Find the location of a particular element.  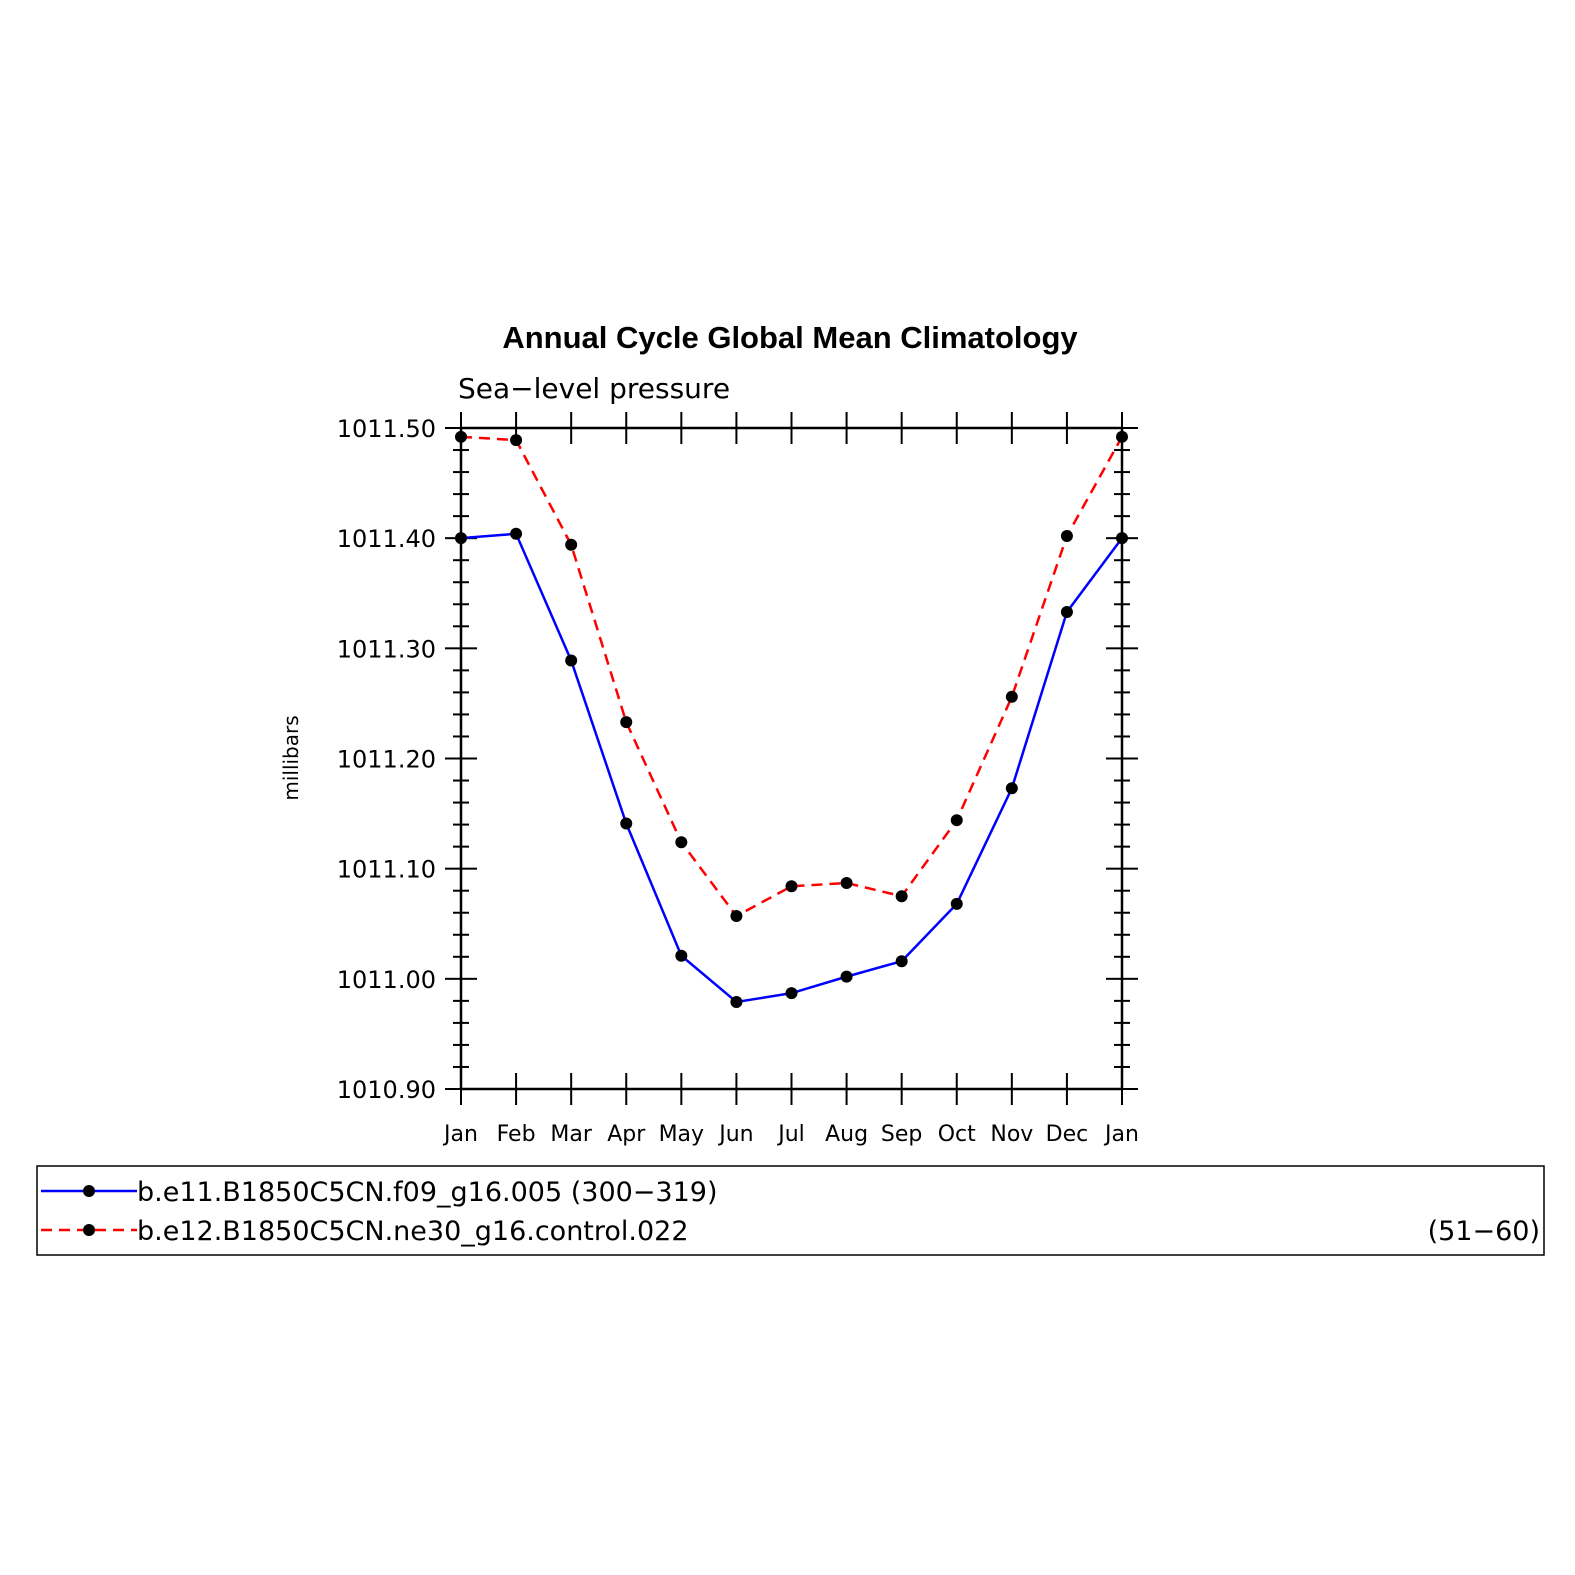

x-tick-label: Apr is located at coordinates (626, 1134).